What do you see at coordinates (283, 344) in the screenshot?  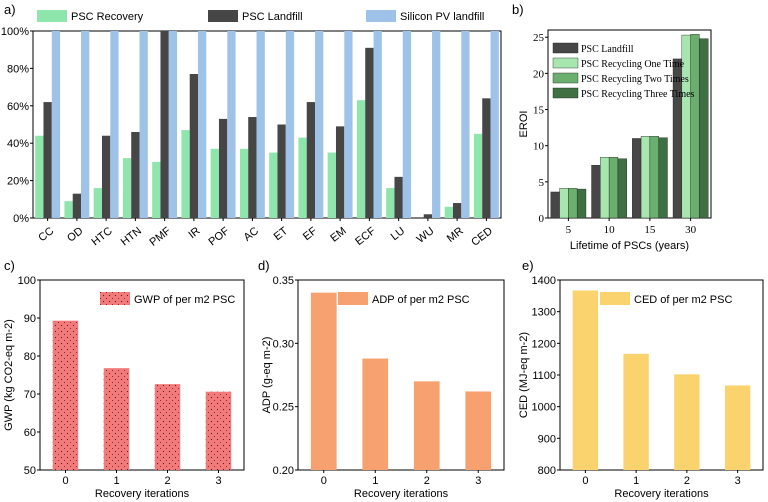 I see `y-tick-label: 0.30` at bounding box center [283, 344].